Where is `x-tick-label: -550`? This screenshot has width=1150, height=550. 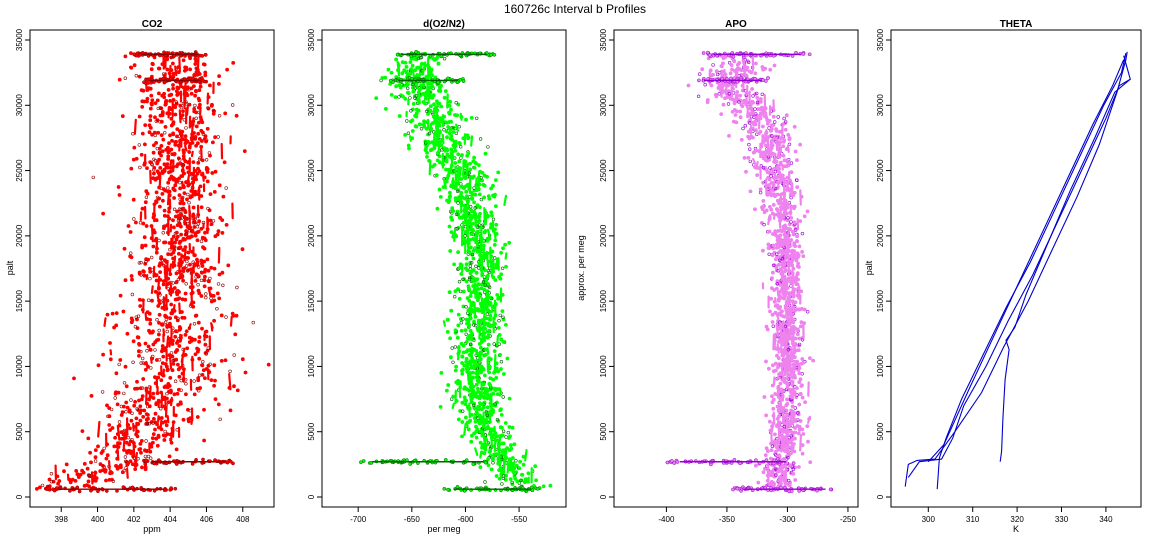
x-tick-label: -550 is located at coordinates (519, 519).